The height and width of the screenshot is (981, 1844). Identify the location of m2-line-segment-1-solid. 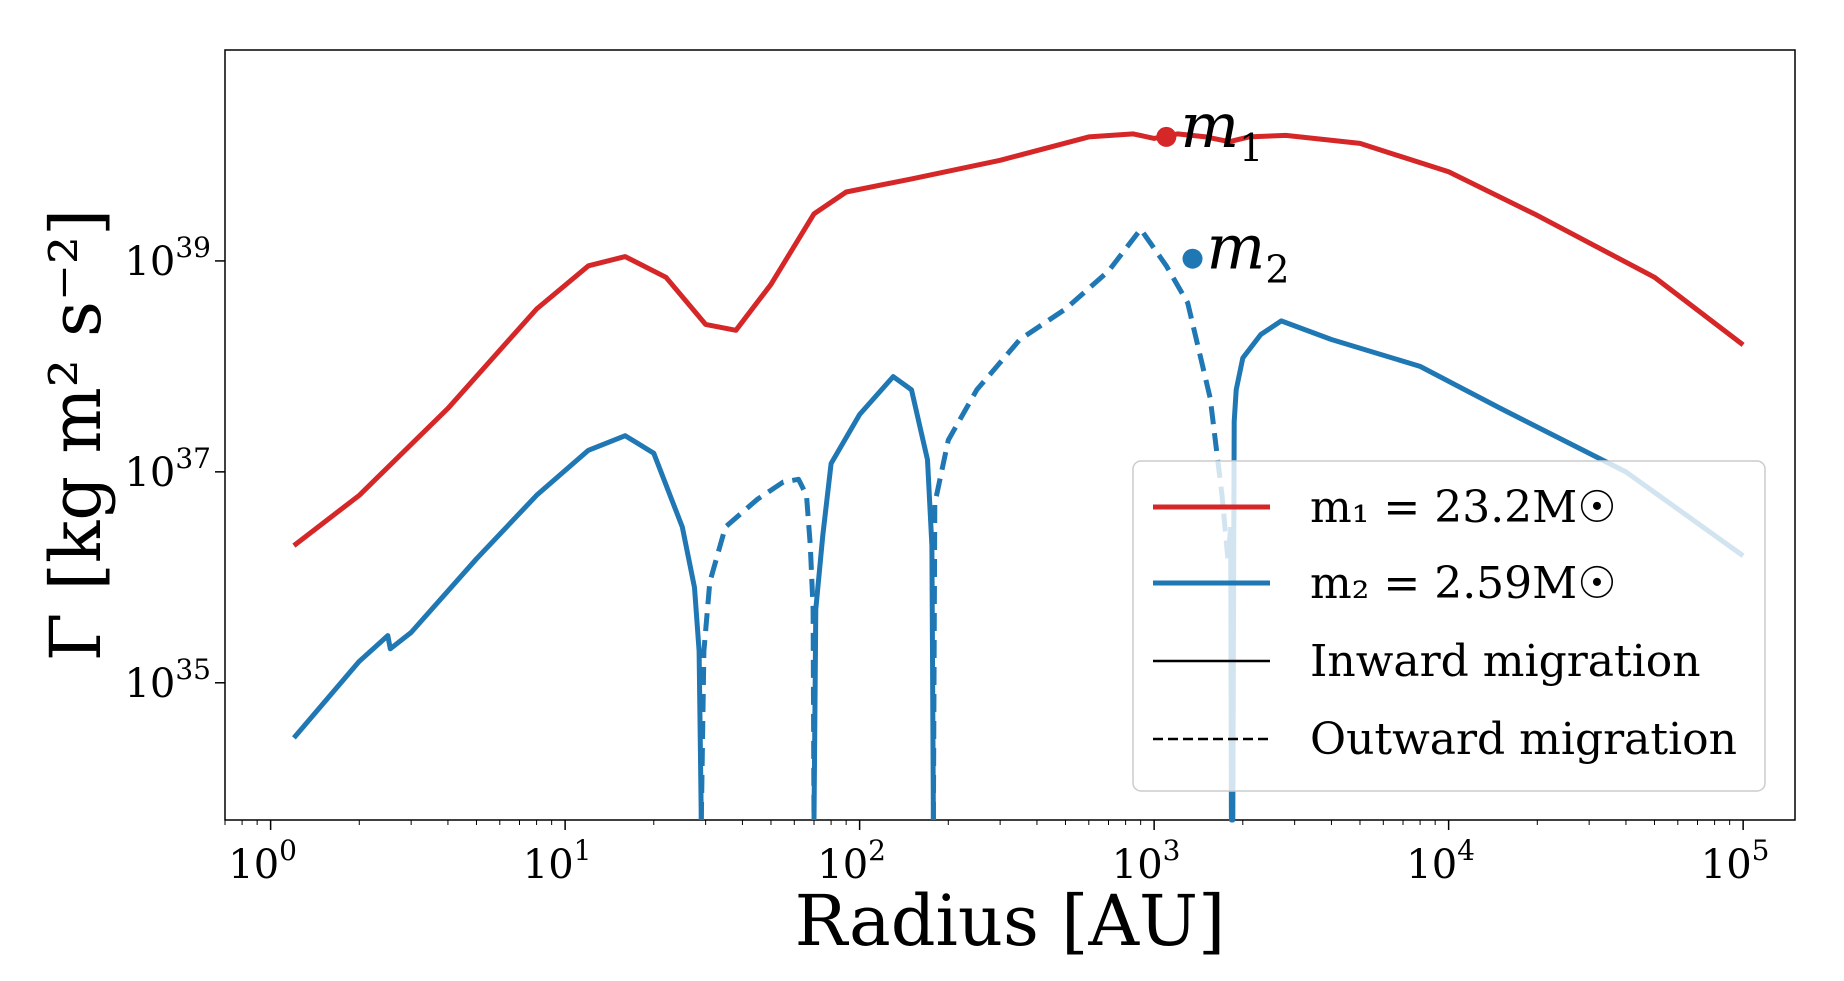
(497, 627).